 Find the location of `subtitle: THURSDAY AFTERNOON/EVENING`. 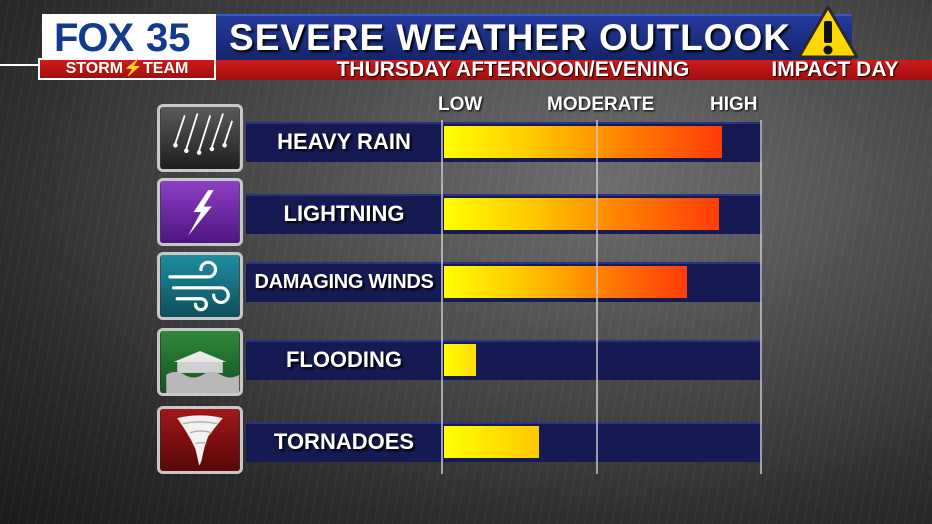

subtitle: THURSDAY AFTERNOON/EVENING is located at coordinates (513, 69).